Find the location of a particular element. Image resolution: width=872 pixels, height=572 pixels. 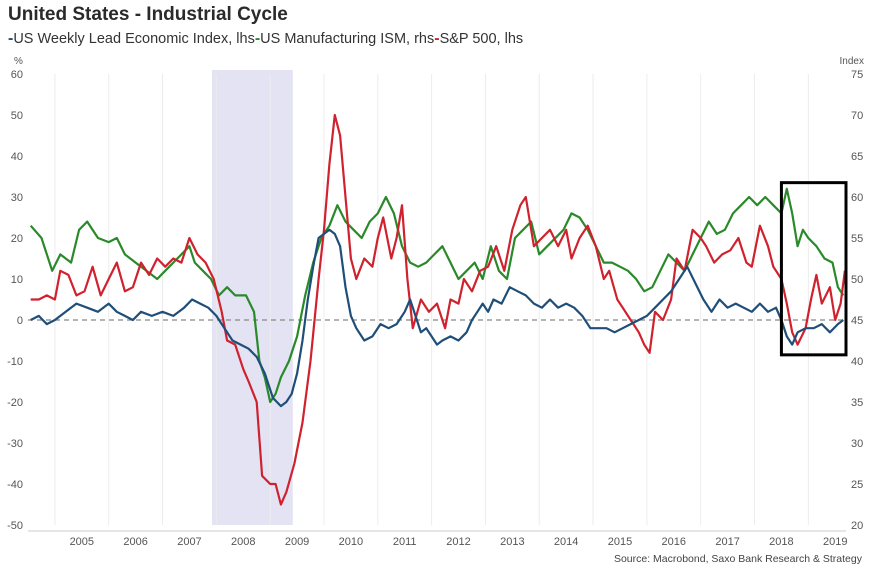

legend-swatch-lead-index: - is located at coordinates (11, 38).